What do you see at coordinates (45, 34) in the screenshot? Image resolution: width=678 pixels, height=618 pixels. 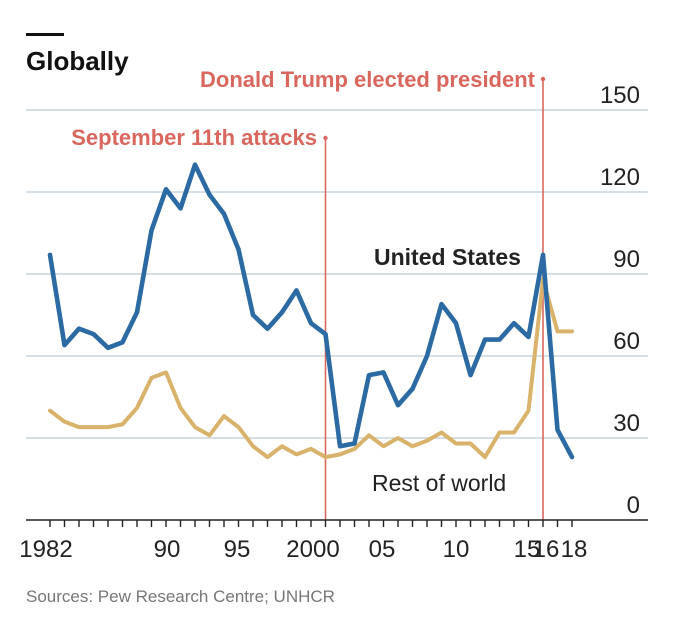 I see `title-bar` at bounding box center [45, 34].